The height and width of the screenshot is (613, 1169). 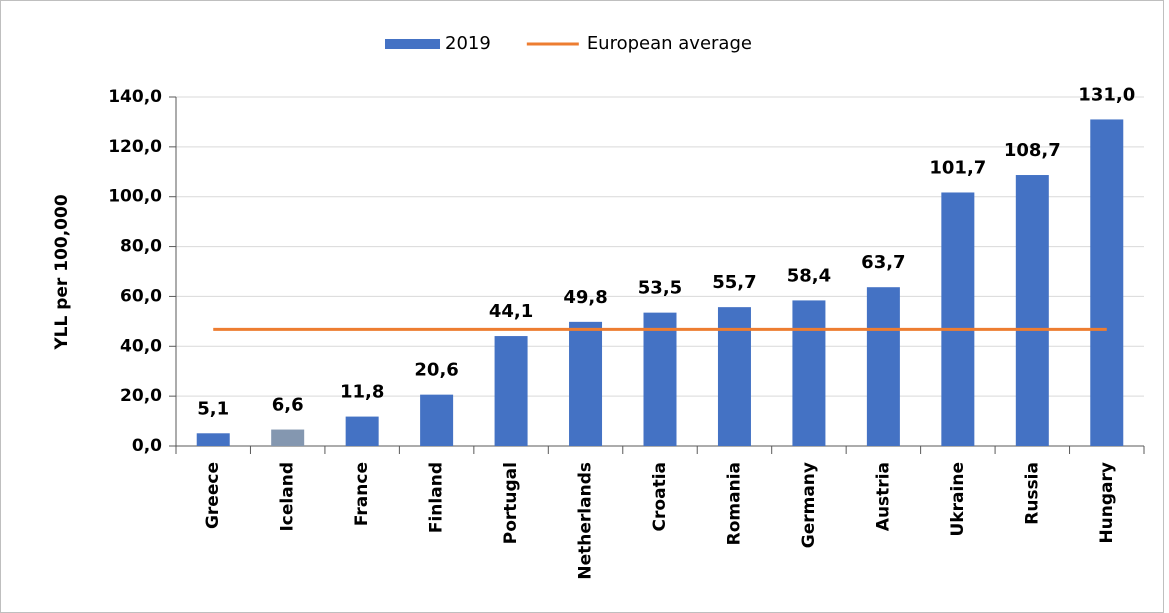 I want to click on x-tick-label: Austria, so click(x=883, y=496).